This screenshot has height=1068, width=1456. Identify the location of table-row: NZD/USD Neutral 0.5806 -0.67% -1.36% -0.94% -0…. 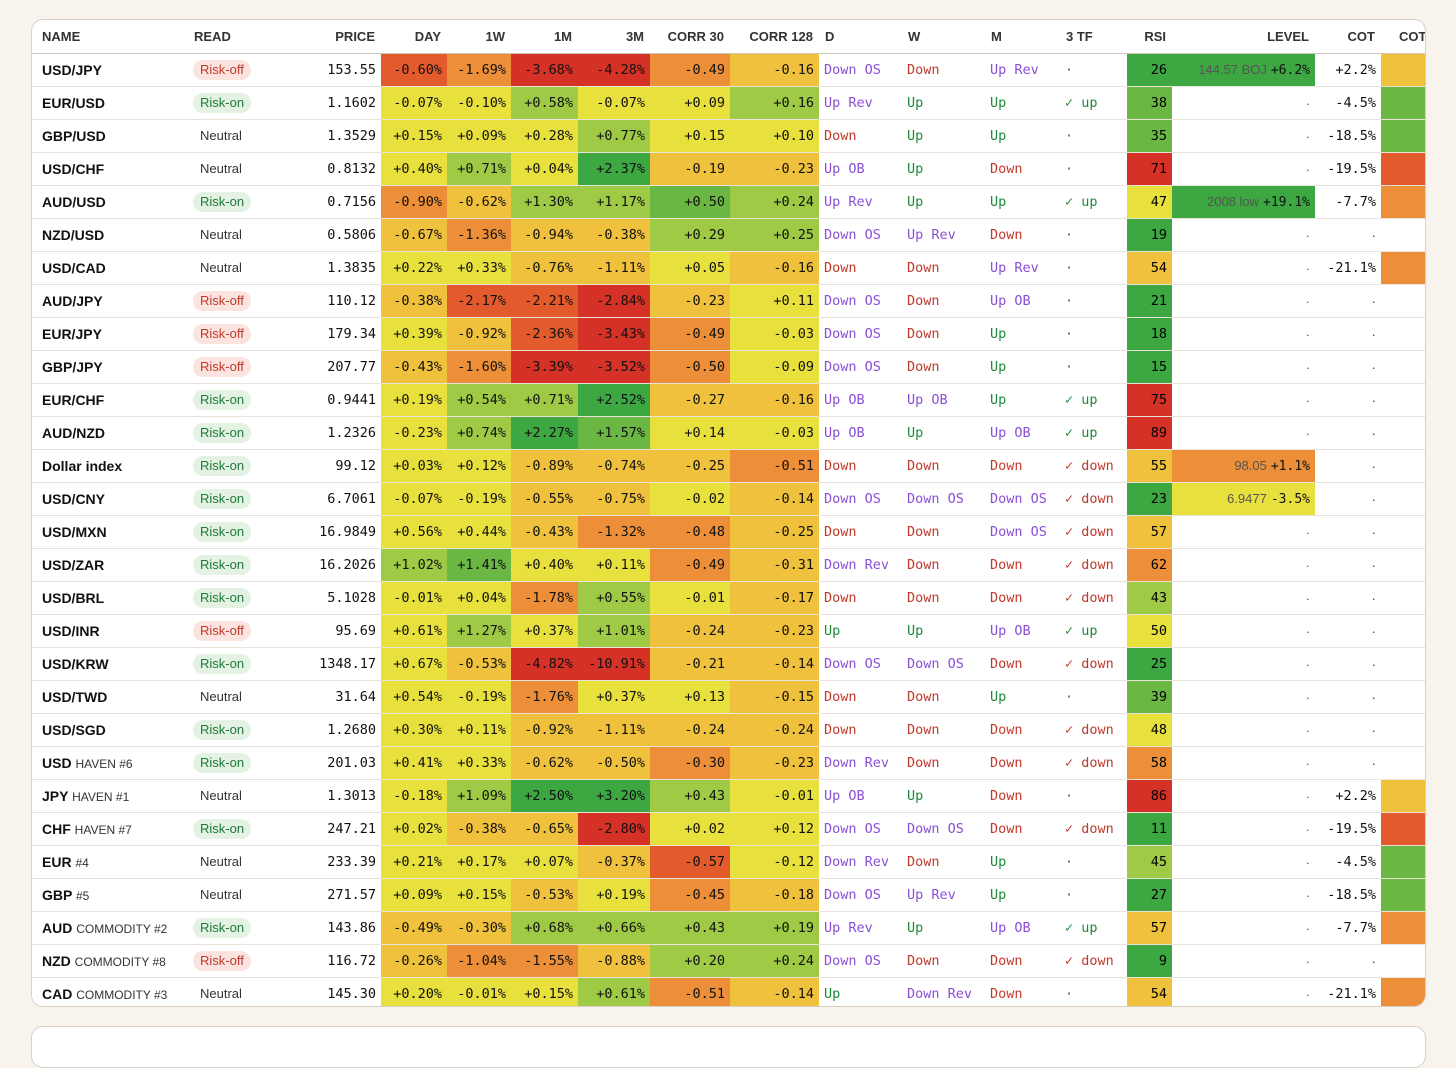
(728, 235).